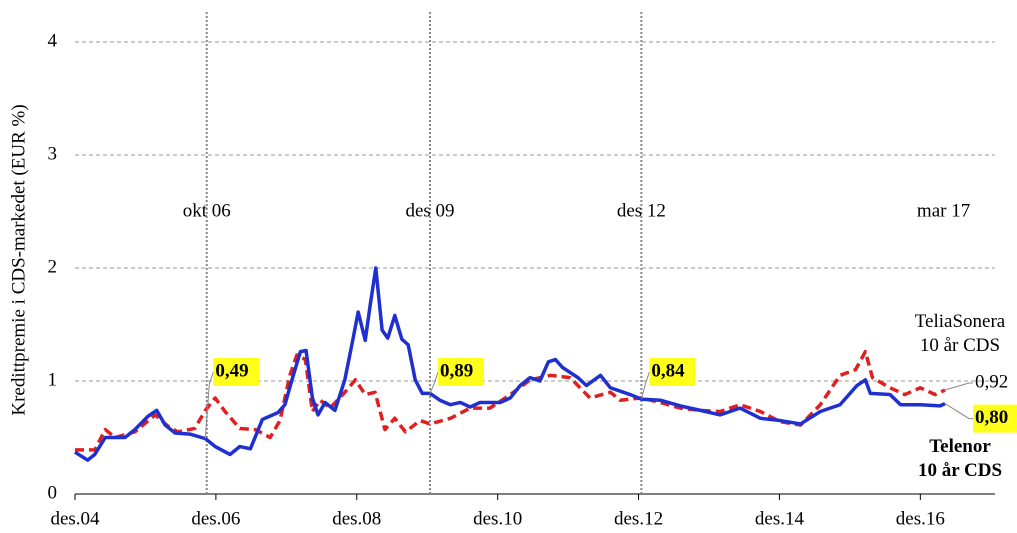 The height and width of the screenshot is (533, 1017). What do you see at coordinates (638, 518) in the screenshot?
I see `x-tick-label: des.12` at bounding box center [638, 518].